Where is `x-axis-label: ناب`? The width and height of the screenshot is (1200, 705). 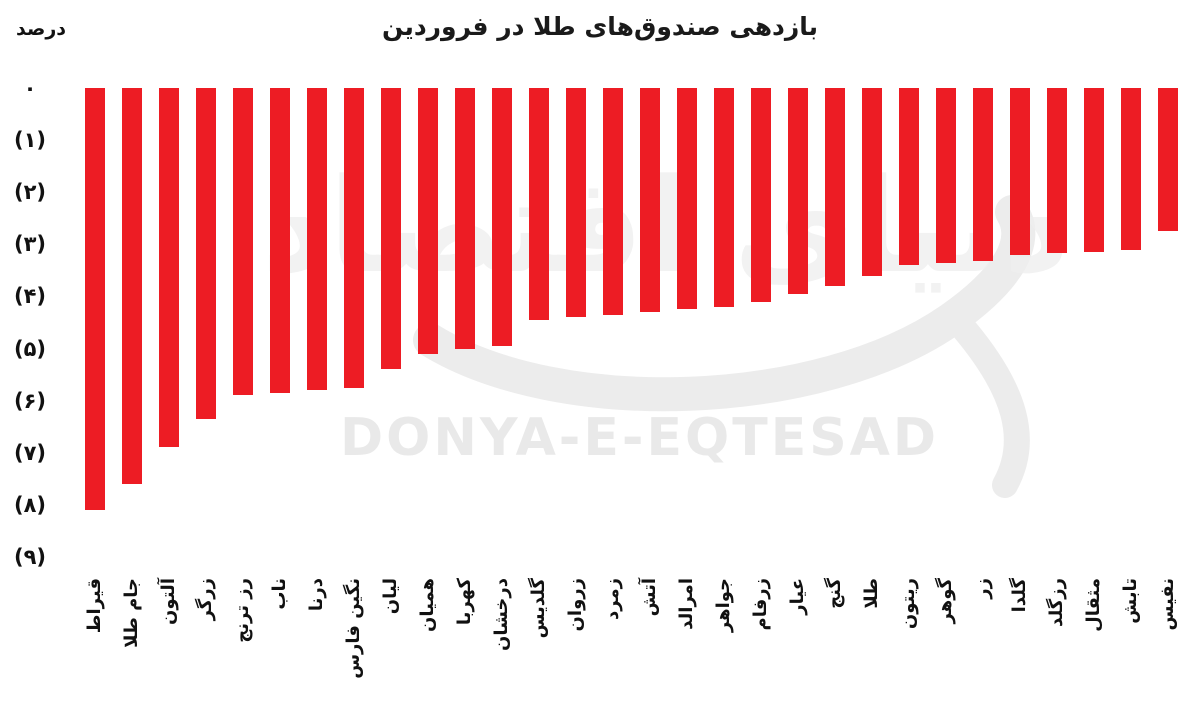
x-axis-label: ناب is located at coordinates (279, 594).